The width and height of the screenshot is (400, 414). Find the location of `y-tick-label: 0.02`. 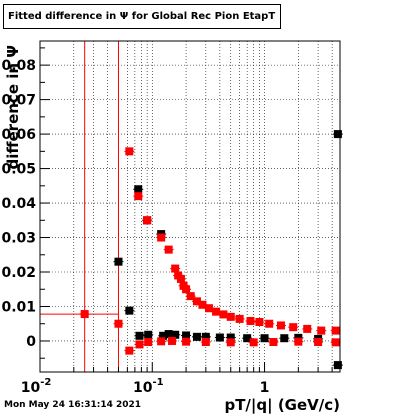

y-tick-label: 0.02 is located at coordinates (18, 273).